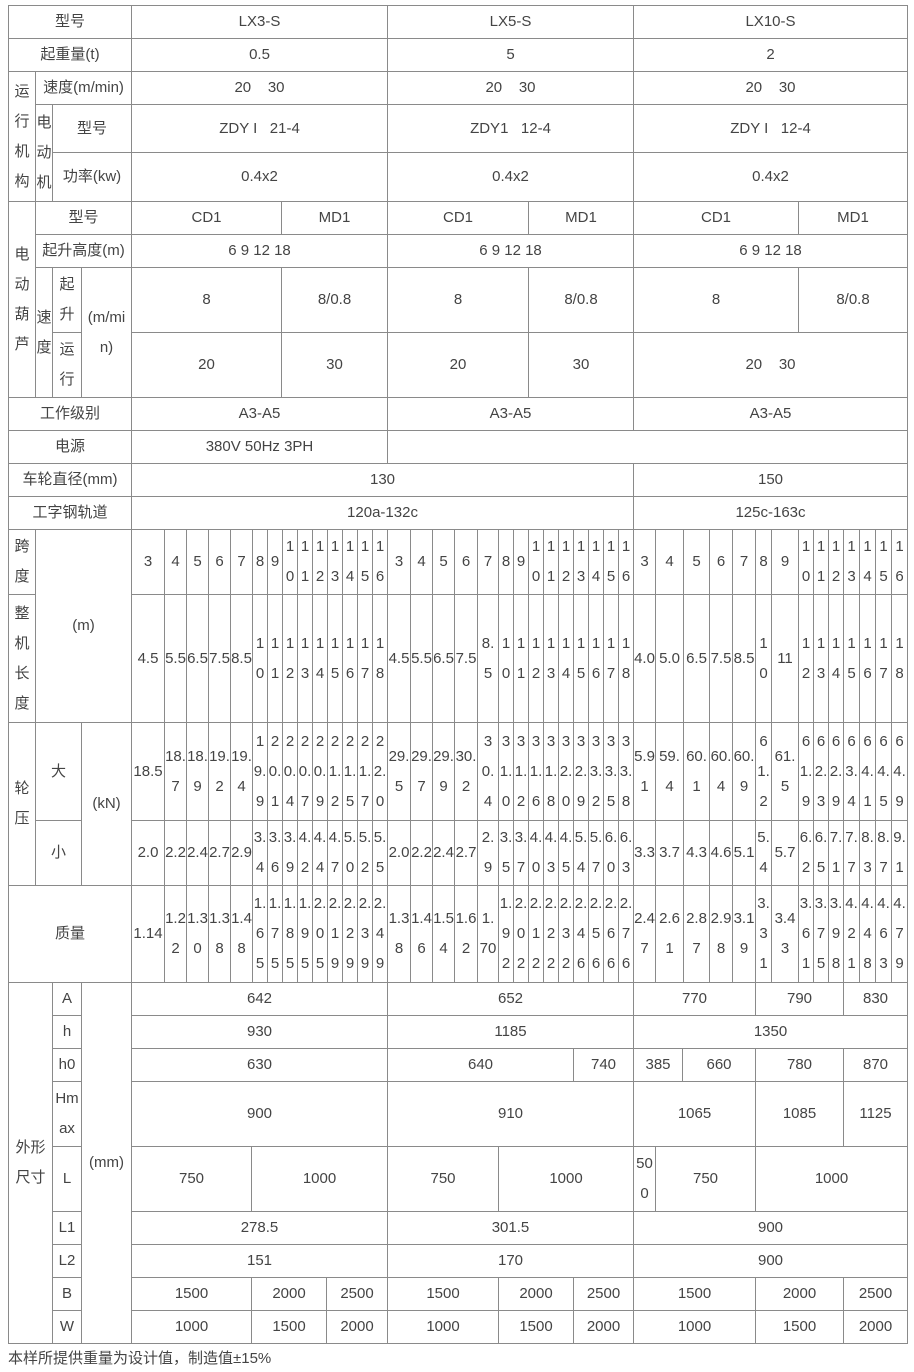 The image size is (914, 1372). I want to click on mass-value: 1.85, so click(290, 934).